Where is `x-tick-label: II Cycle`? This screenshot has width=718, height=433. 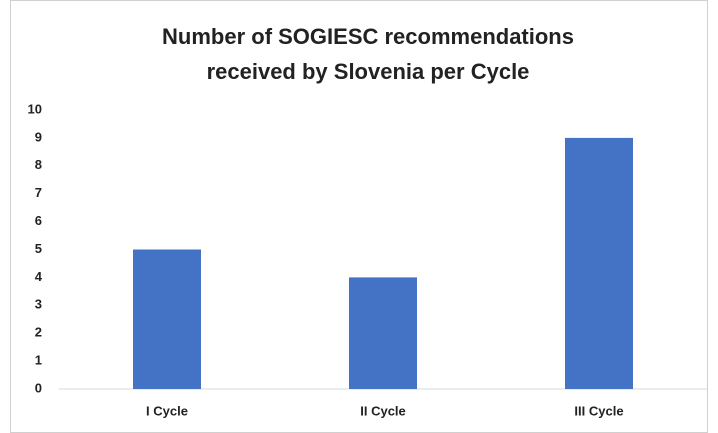
x-tick-label: II Cycle is located at coordinates (383, 410).